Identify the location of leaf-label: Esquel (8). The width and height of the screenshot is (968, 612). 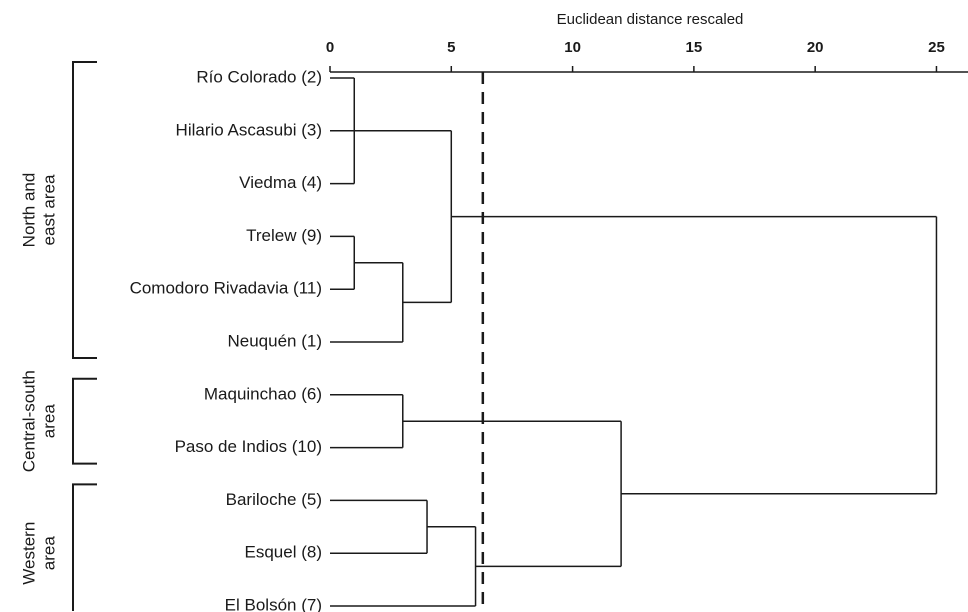
(283, 552).